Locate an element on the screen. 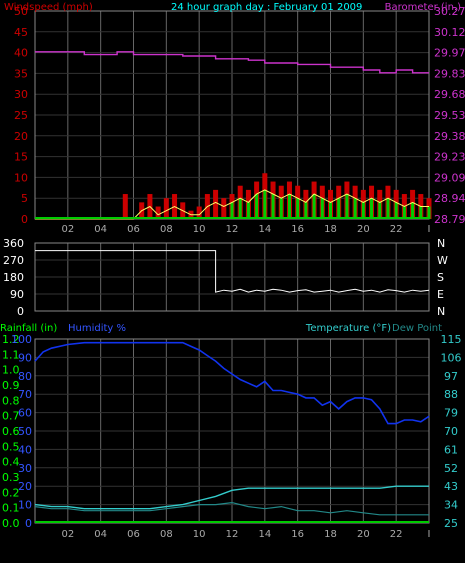  wind-hour-tick-label: 22 is located at coordinates (396, 229).